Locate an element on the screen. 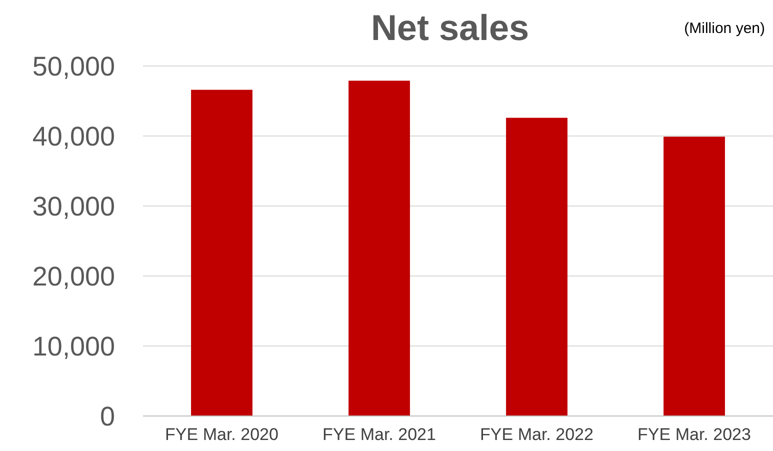 The height and width of the screenshot is (451, 773). y-axis-title: (Million yen) is located at coordinates (724, 28).